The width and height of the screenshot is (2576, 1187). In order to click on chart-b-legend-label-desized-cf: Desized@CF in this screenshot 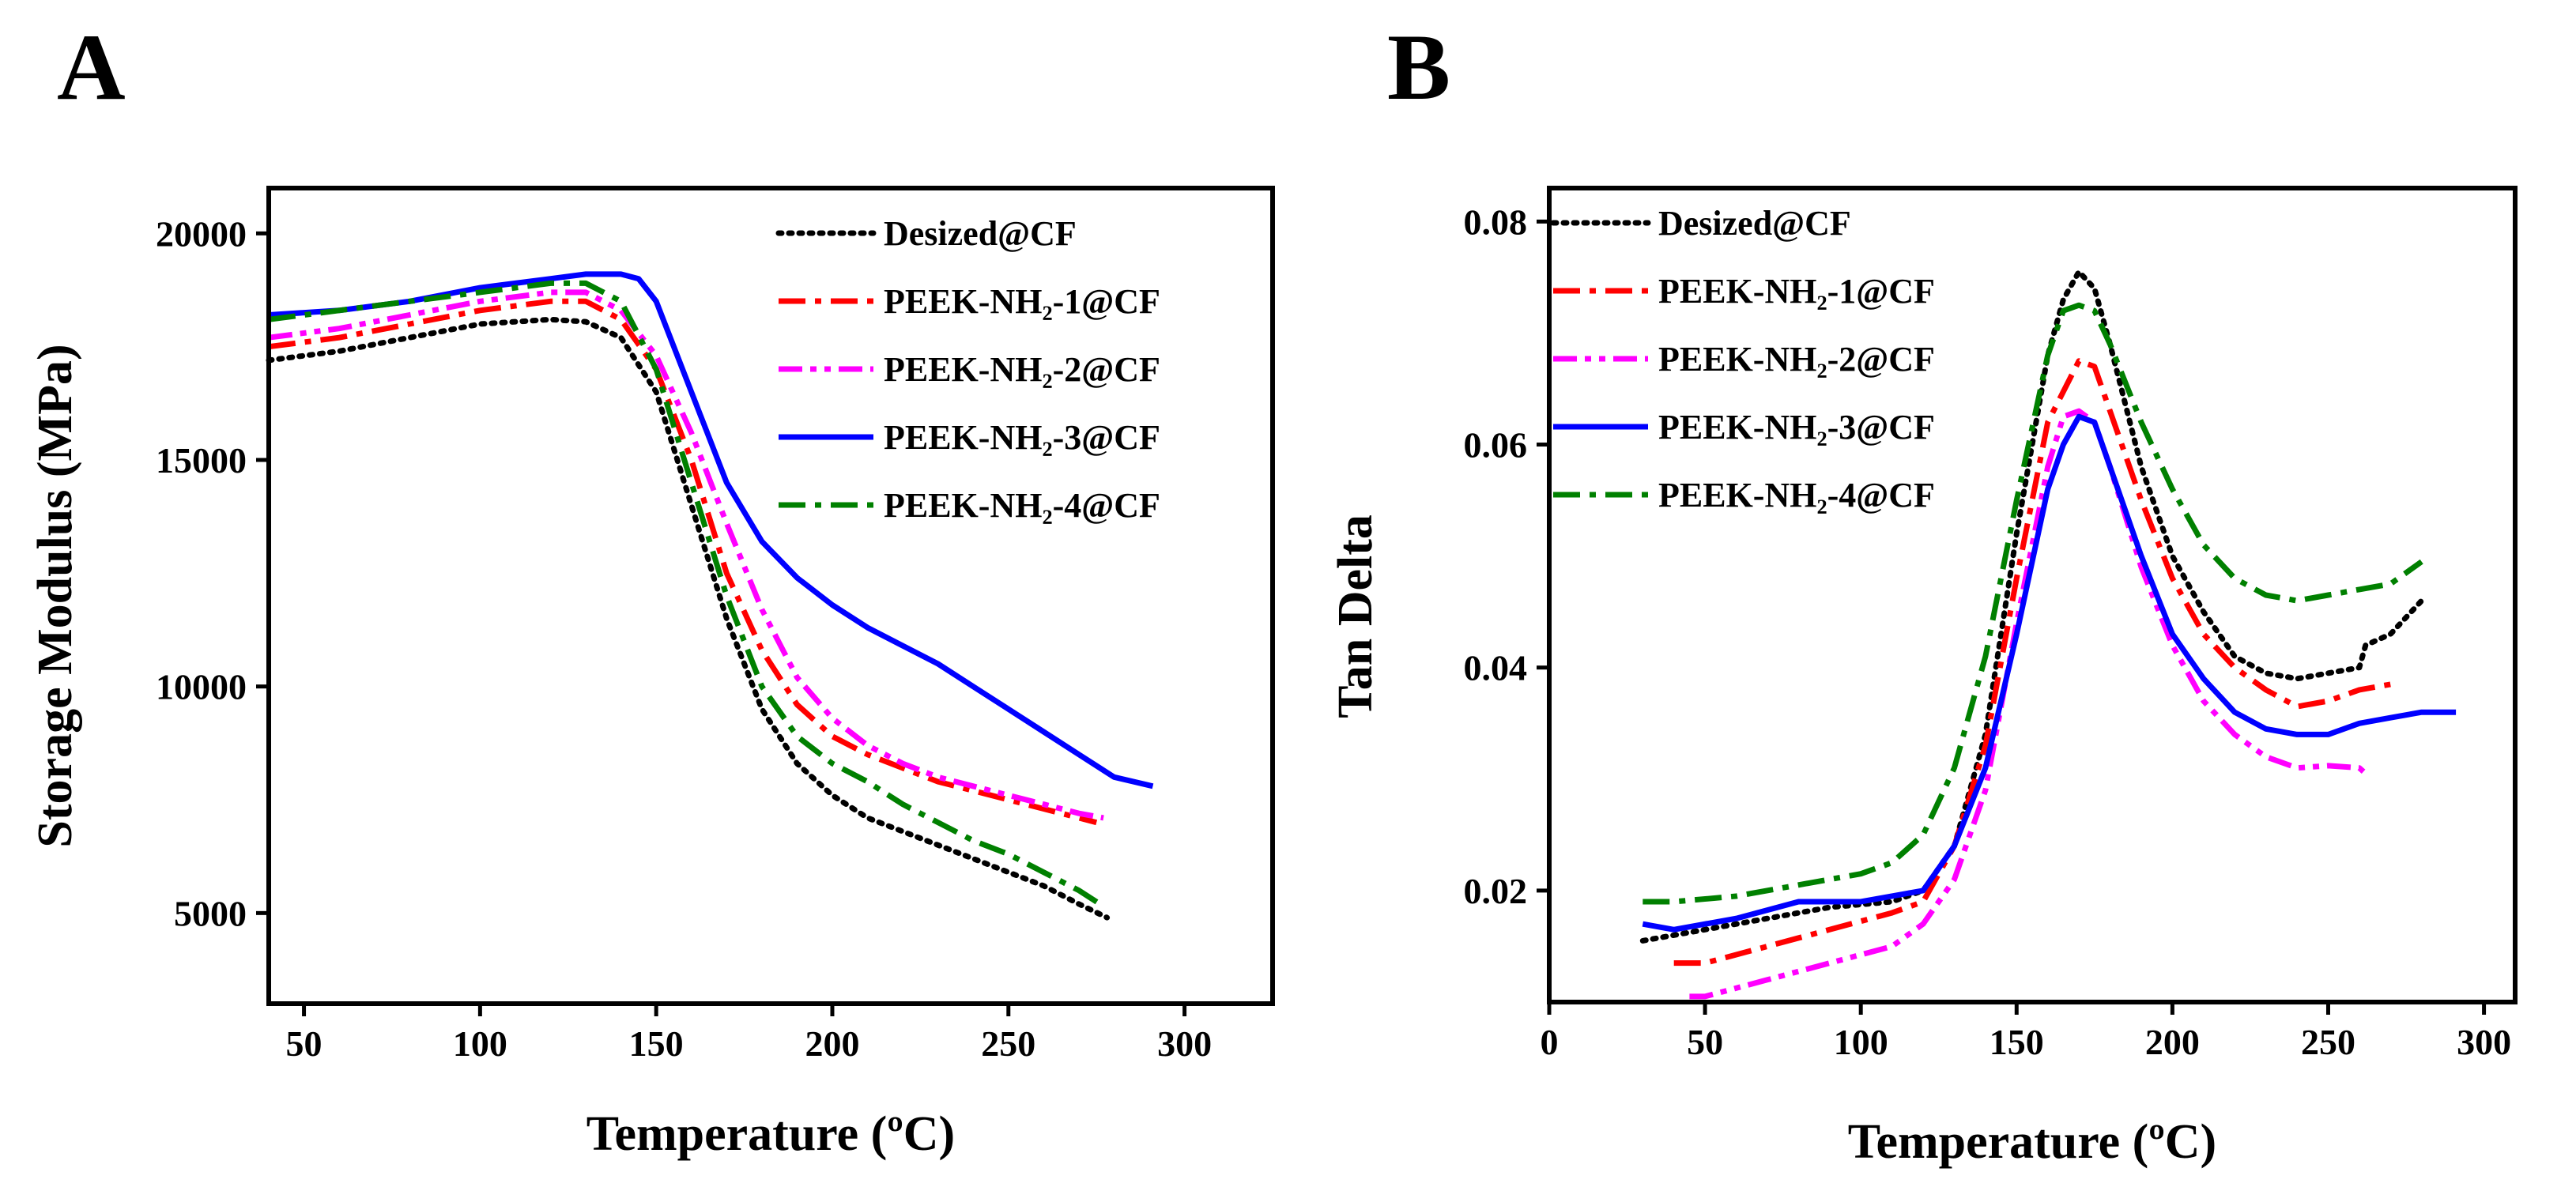, I will do `click(1754, 223)`.